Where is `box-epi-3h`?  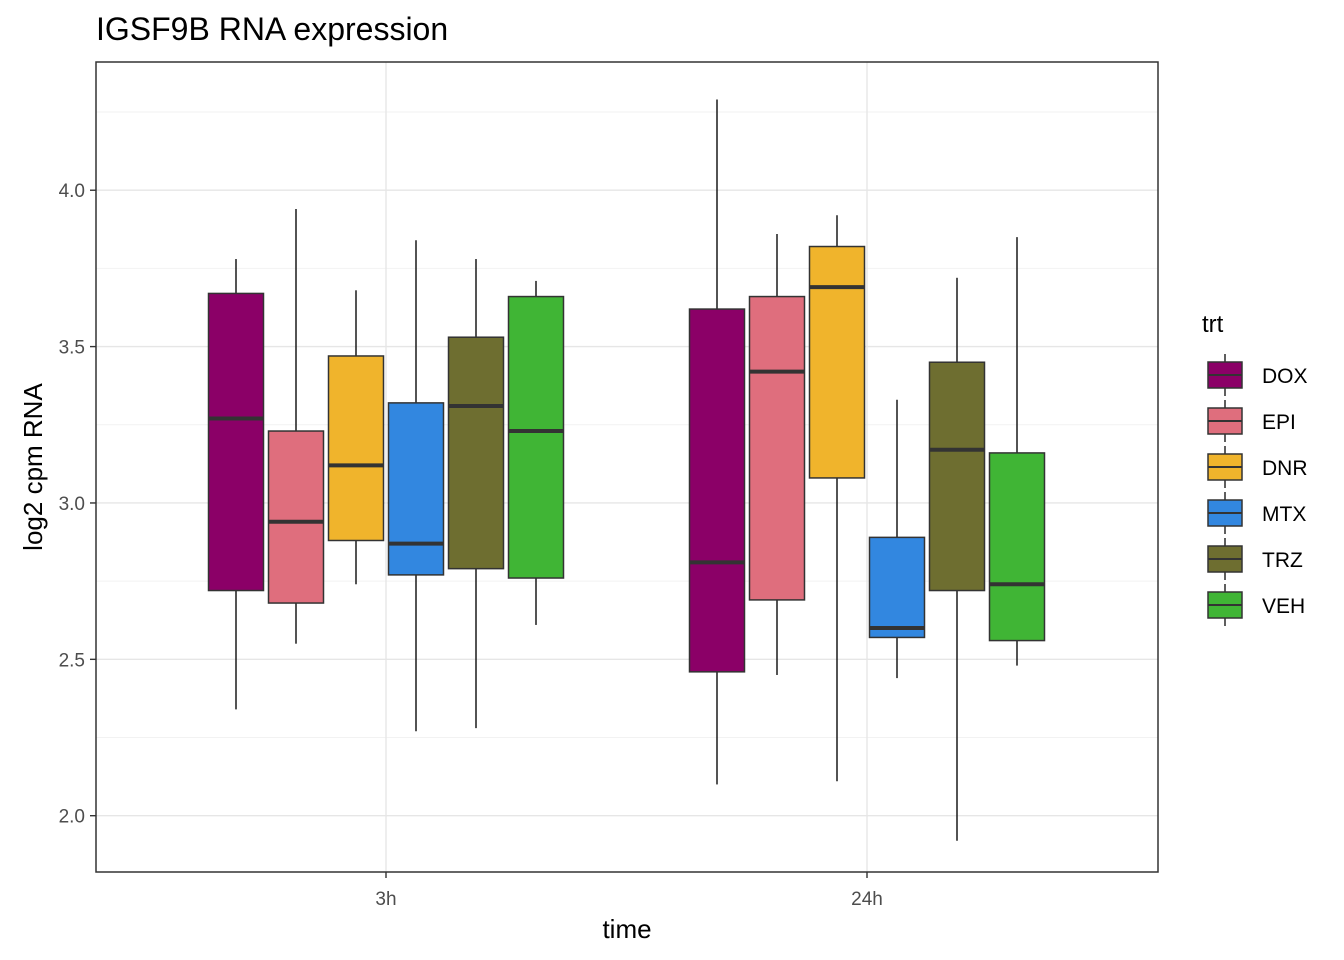
box-epi-3h is located at coordinates (296, 426).